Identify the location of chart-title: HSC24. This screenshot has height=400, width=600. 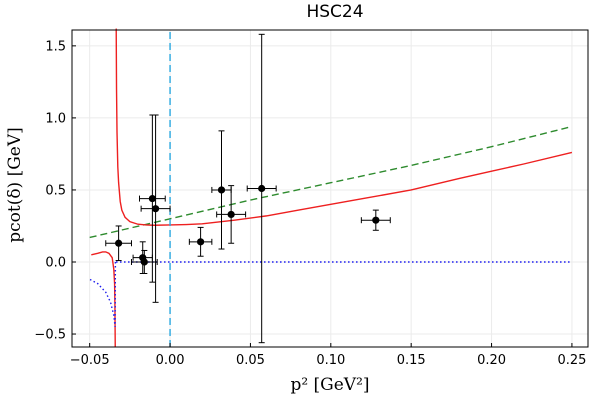
(334, 12).